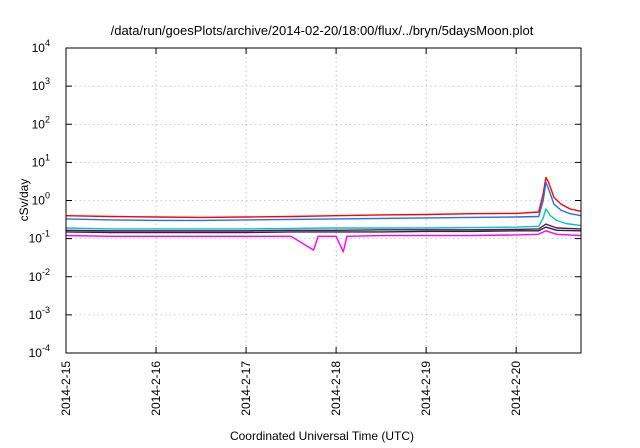  I want to click on y-axis-label: cSv/day, so click(24, 200).